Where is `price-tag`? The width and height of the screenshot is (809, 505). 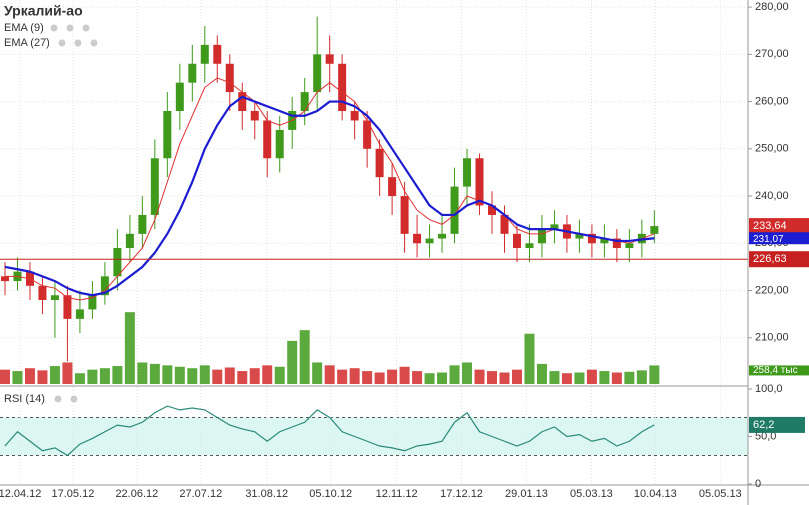 price-tag is located at coordinates (779, 226).